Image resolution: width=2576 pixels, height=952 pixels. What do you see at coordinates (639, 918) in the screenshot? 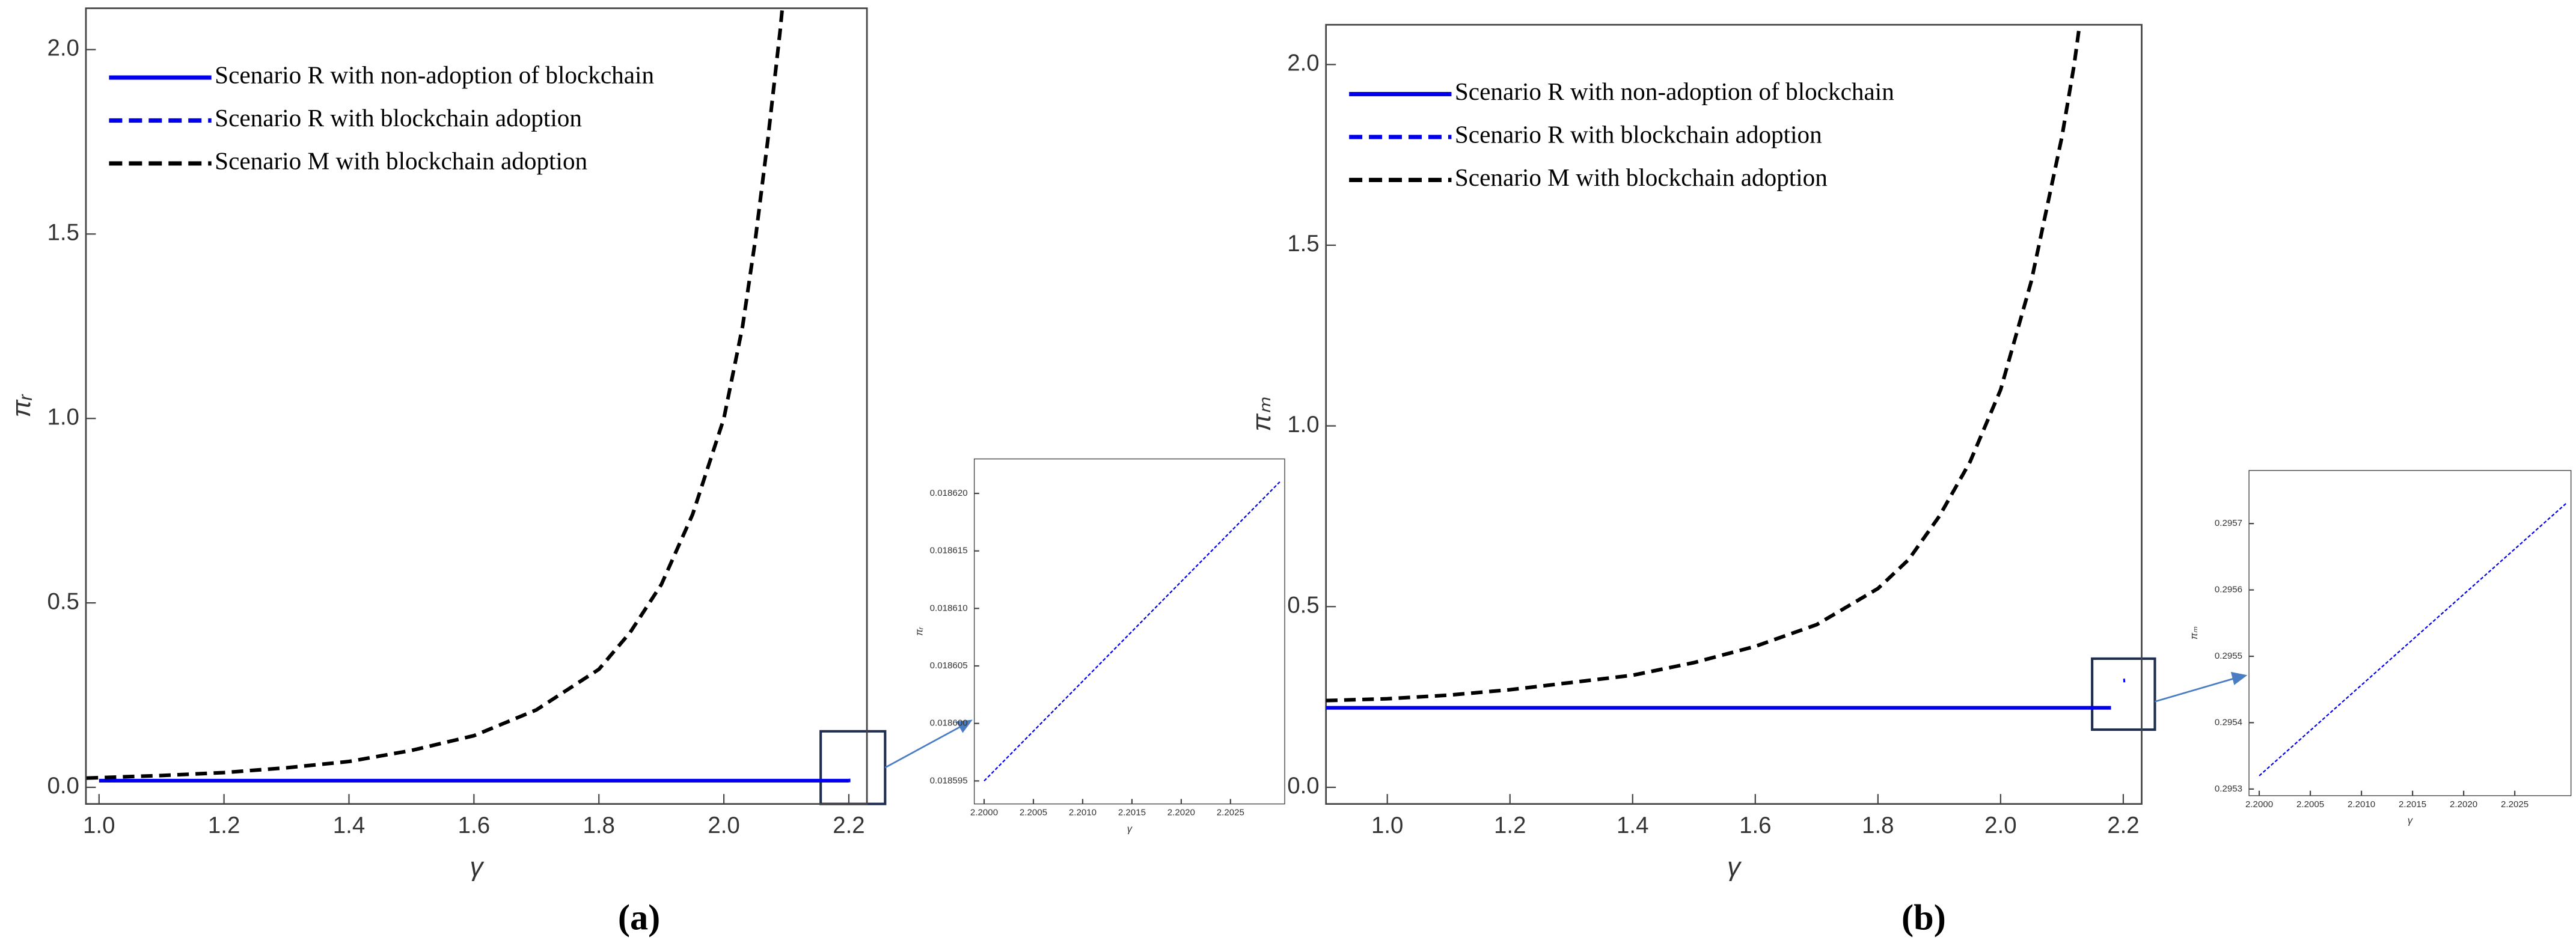
I see `panel-label: (a)` at bounding box center [639, 918].